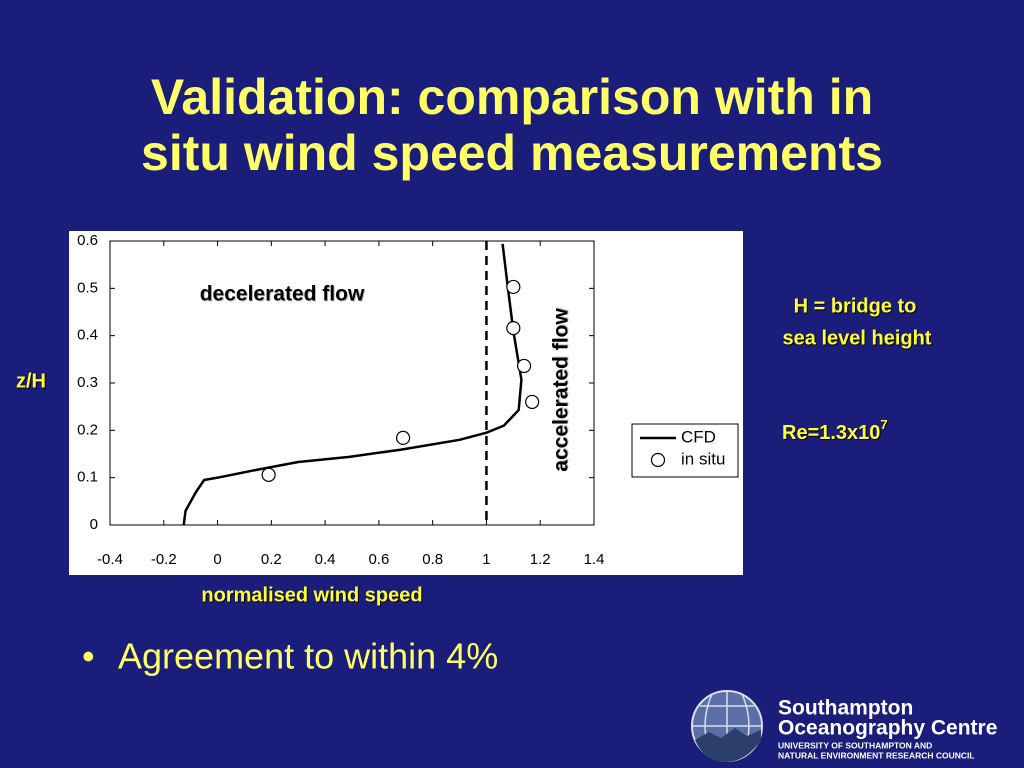 The width and height of the screenshot is (1024, 768). What do you see at coordinates (94, 524) in the screenshot?
I see `y-tick-label: 0` at bounding box center [94, 524].